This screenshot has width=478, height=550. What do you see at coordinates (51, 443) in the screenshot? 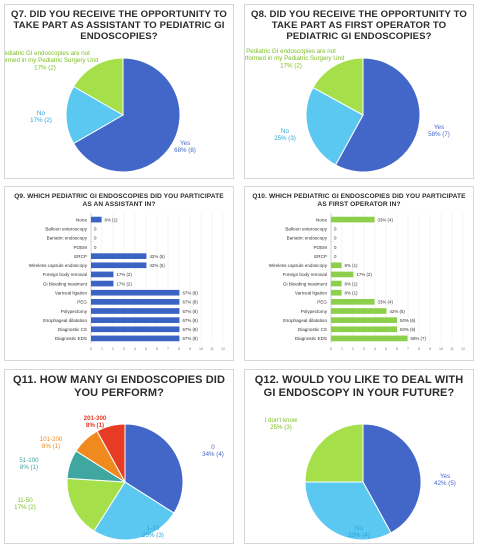
I see `pie-label-4: 101-200 8% (1)` at bounding box center [51, 443].